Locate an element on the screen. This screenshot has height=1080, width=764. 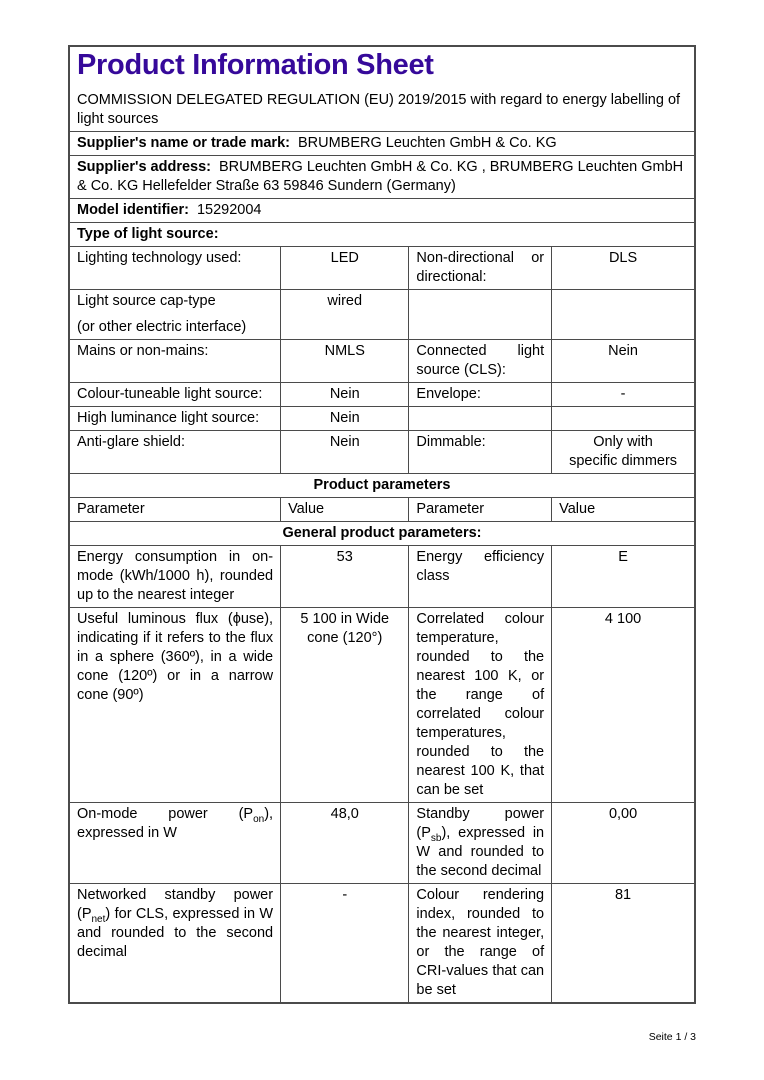
param-text: On-mode power (P is located at coordinates (165, 814).